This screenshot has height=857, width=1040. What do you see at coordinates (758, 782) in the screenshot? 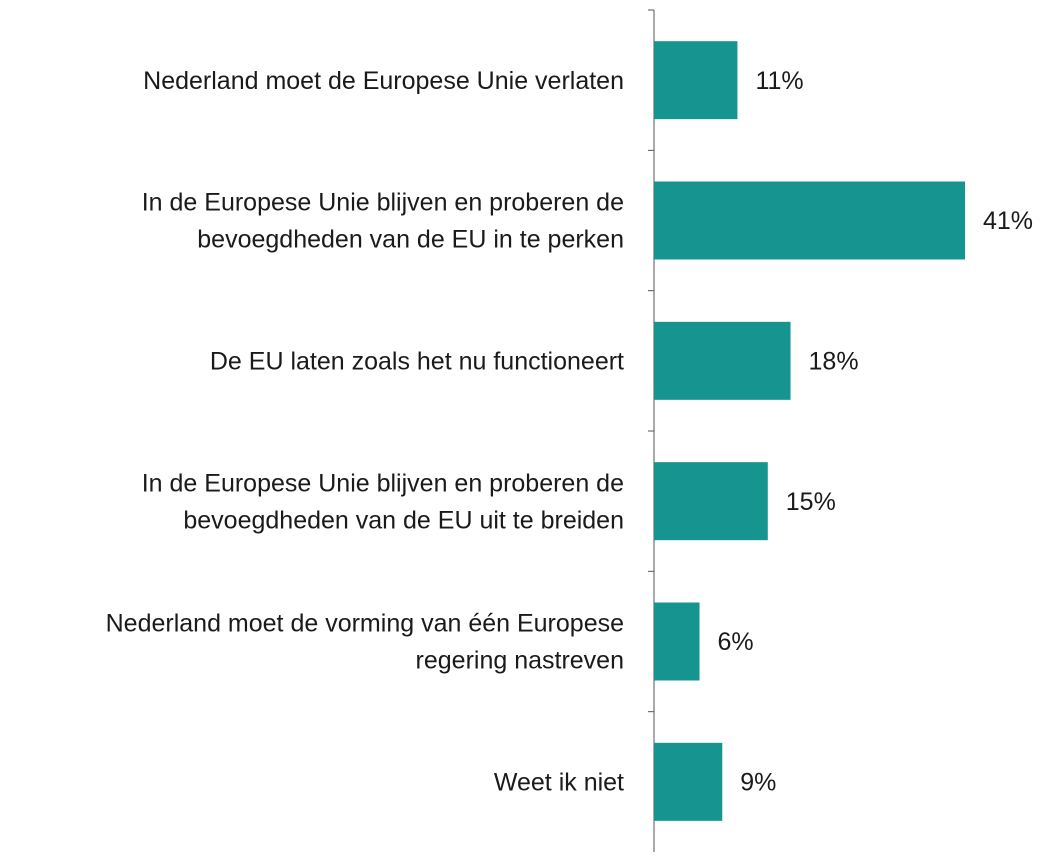
I see `value-label: 9%` at bounding box center [758, 782].